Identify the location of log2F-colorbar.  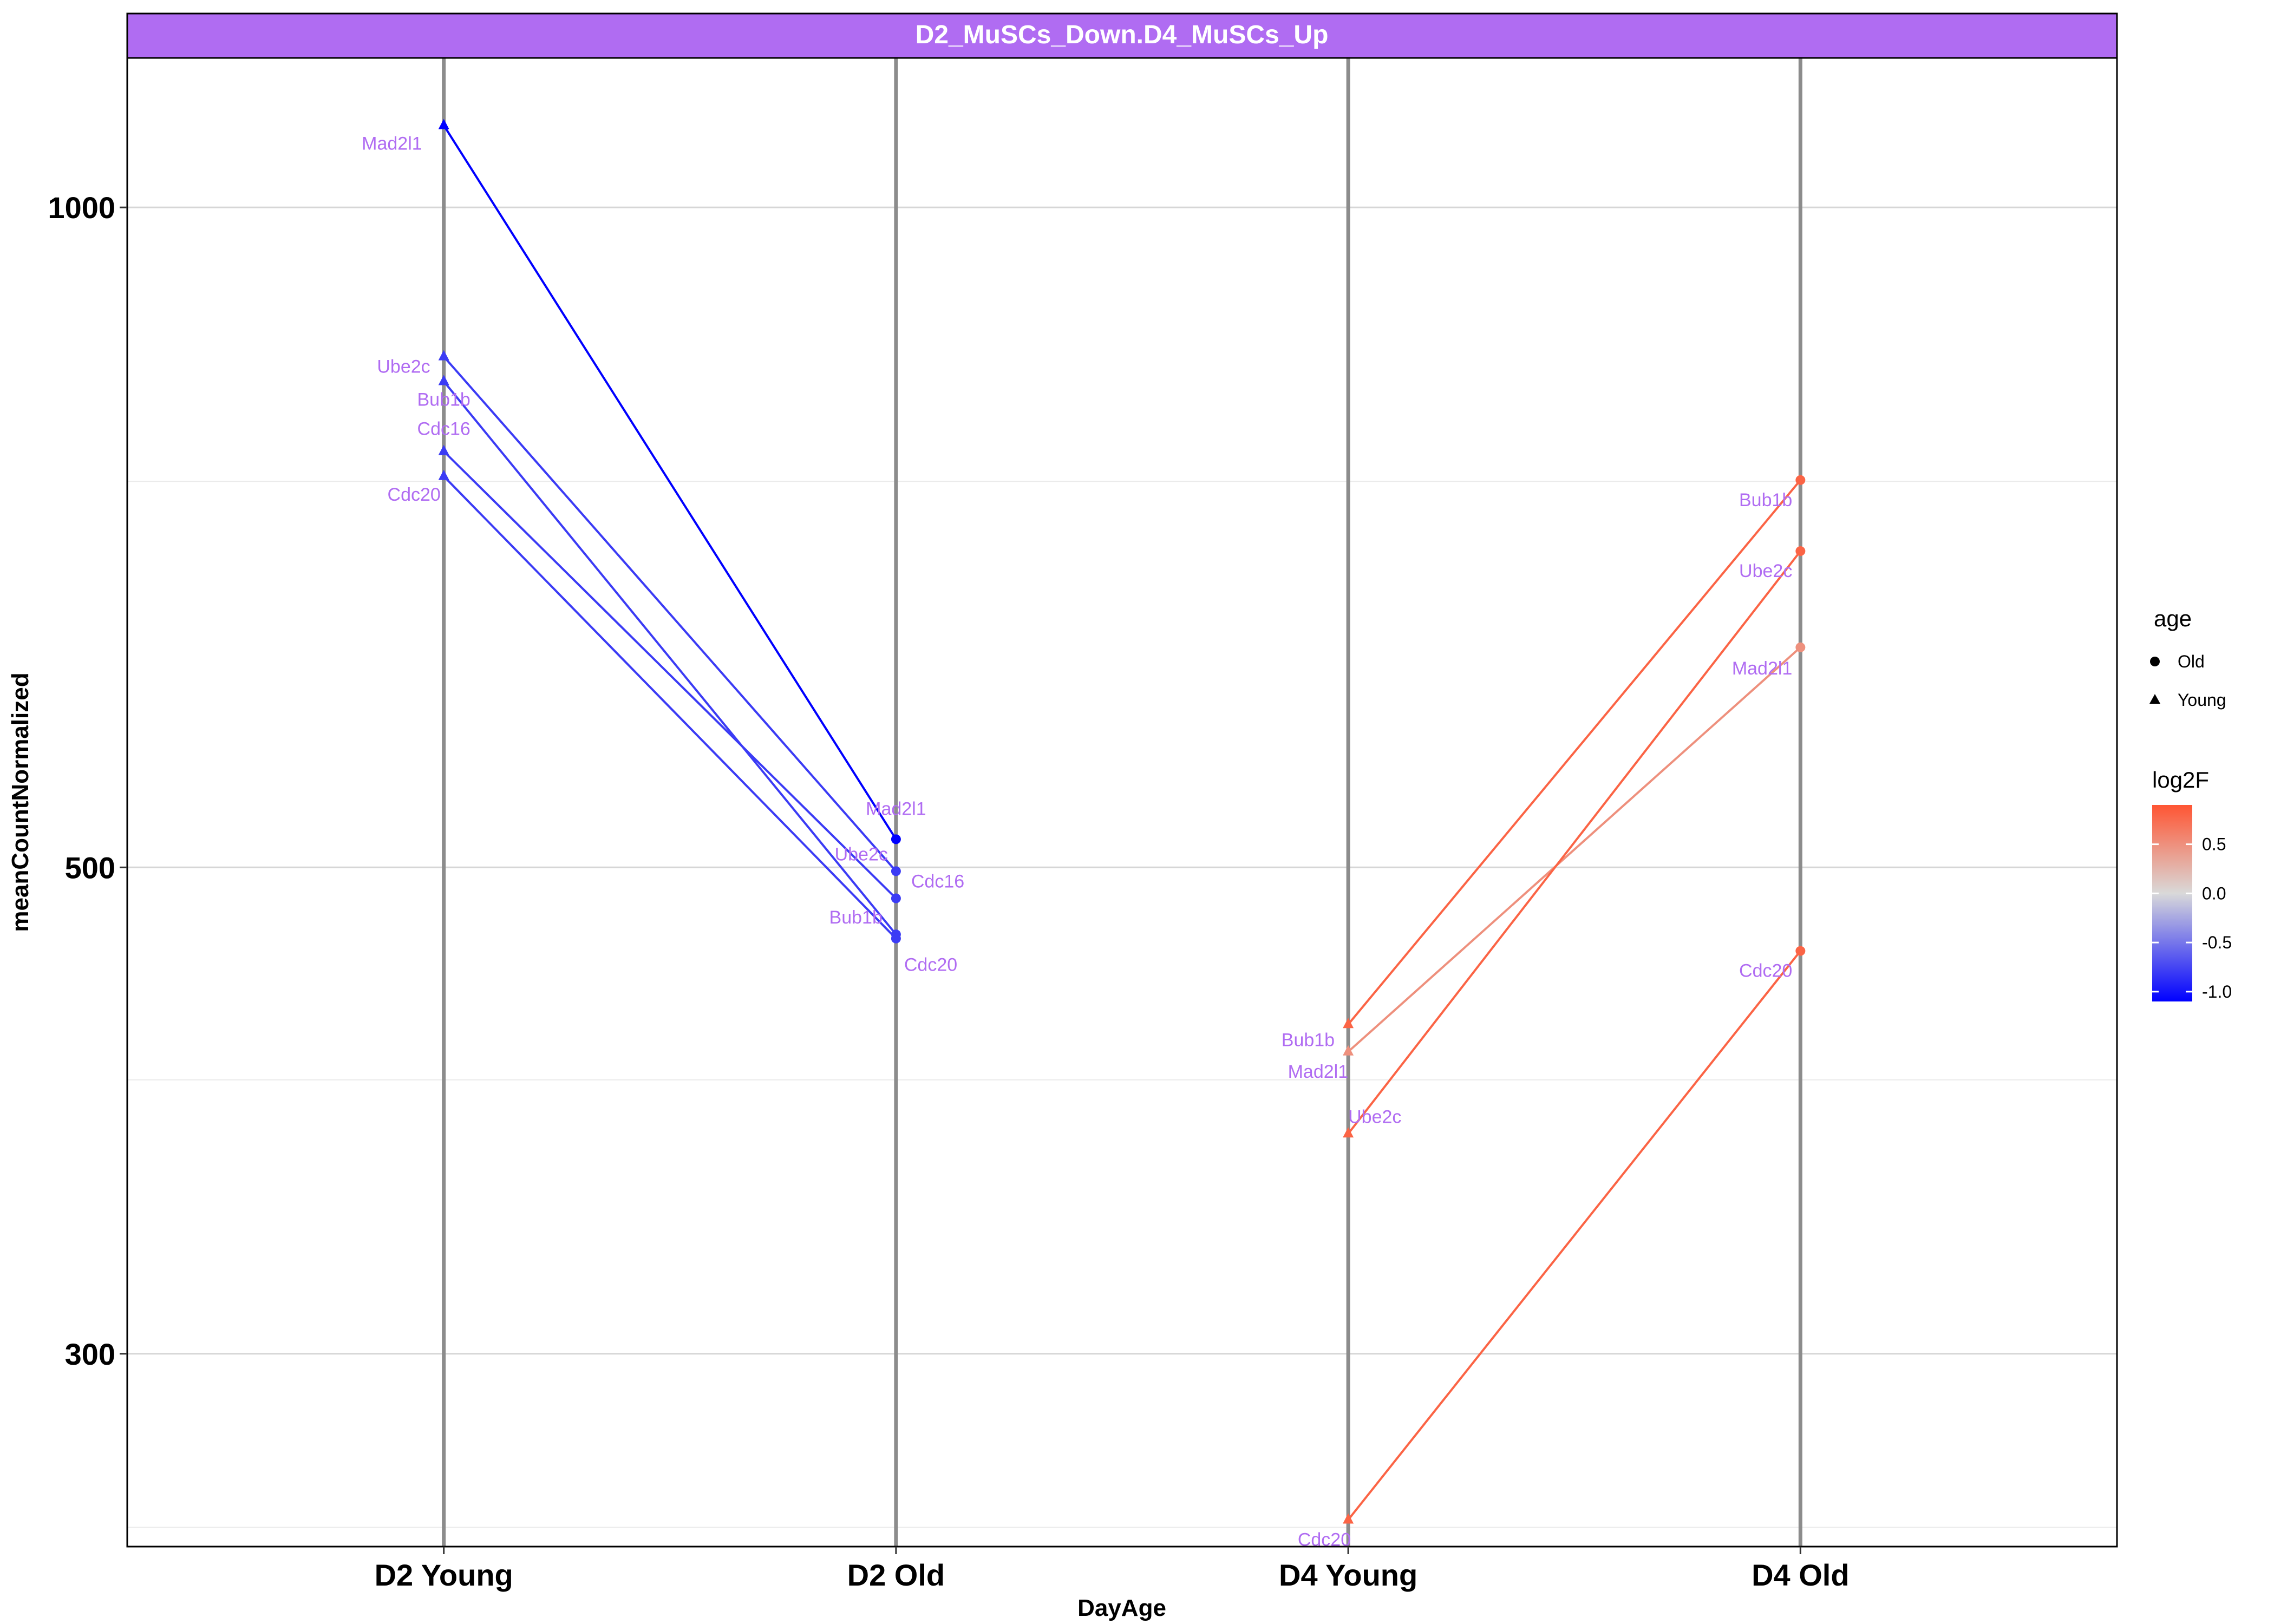
(2172, 903).